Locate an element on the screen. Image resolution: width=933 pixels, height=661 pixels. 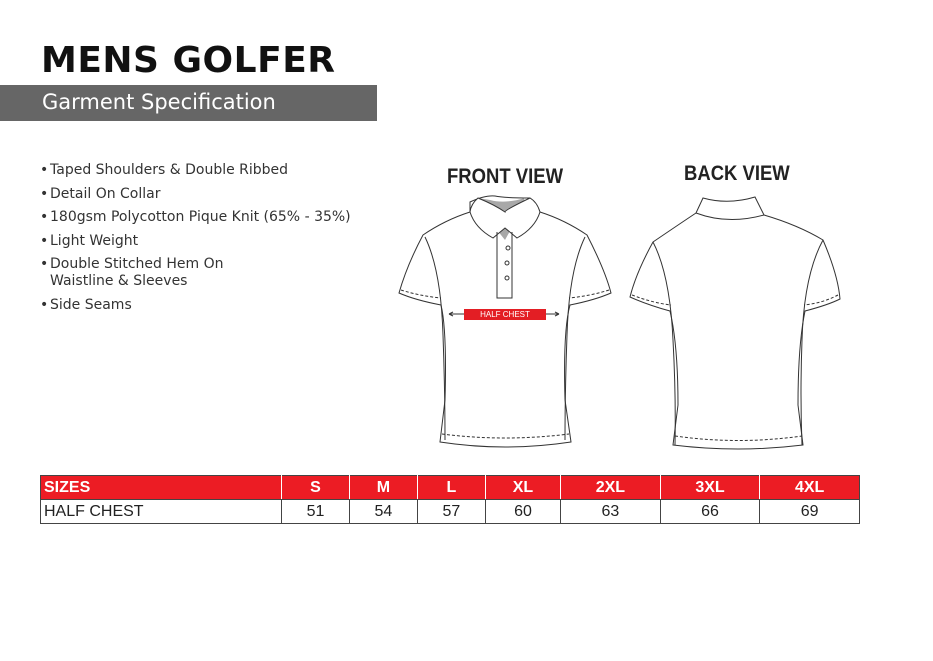
half-chest-value-cell: 69 is located at coordinates (809, 511).